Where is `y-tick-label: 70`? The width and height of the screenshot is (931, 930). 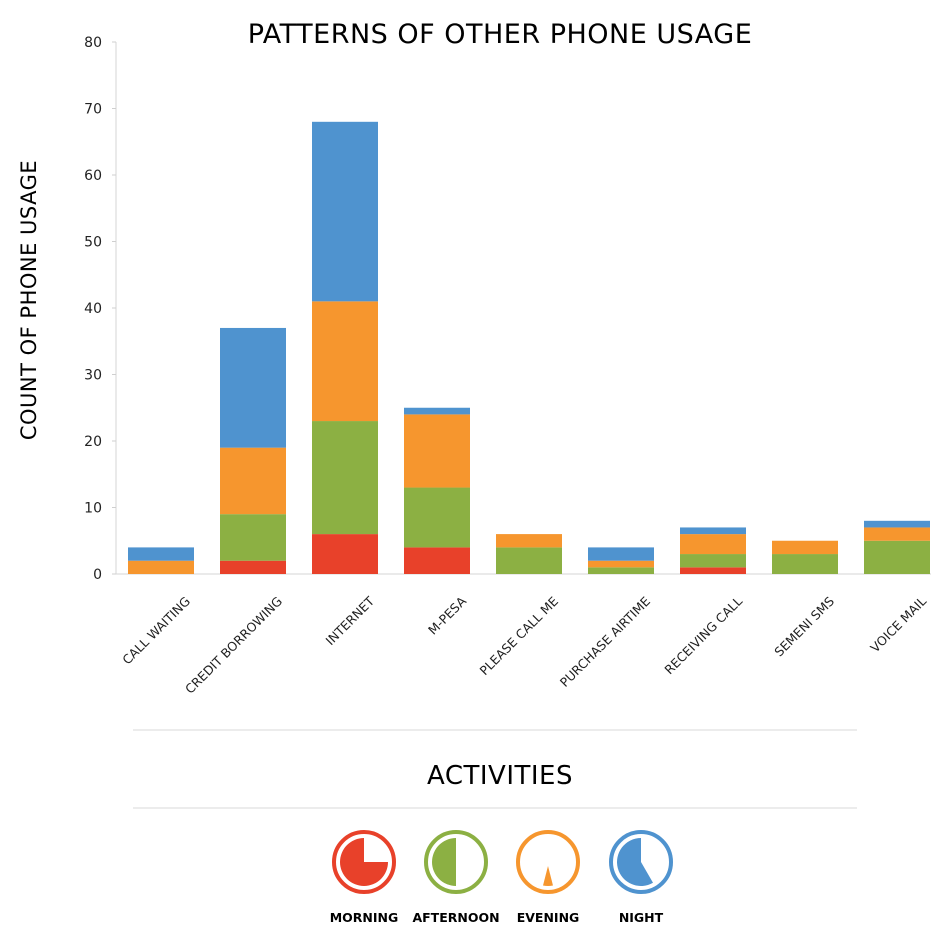 y-tick-label: 70 is located at coordinates (93, 110).